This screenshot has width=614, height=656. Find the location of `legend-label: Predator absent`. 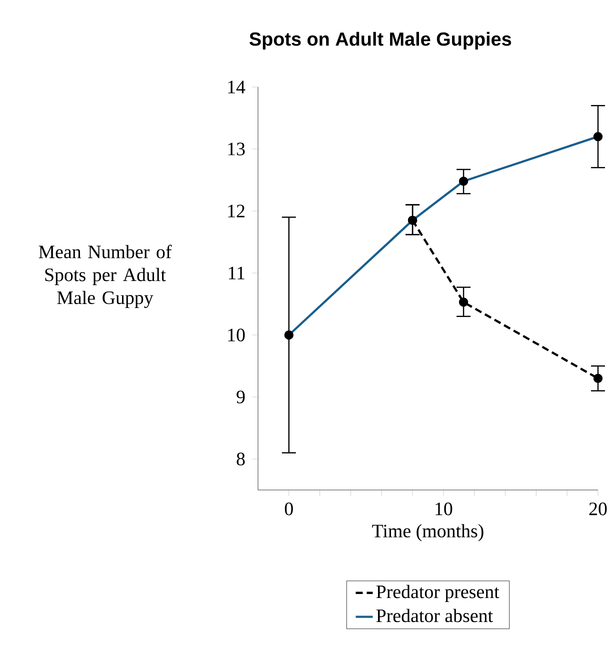

legend-label: Predator absent is located at coordinates (435, 615).